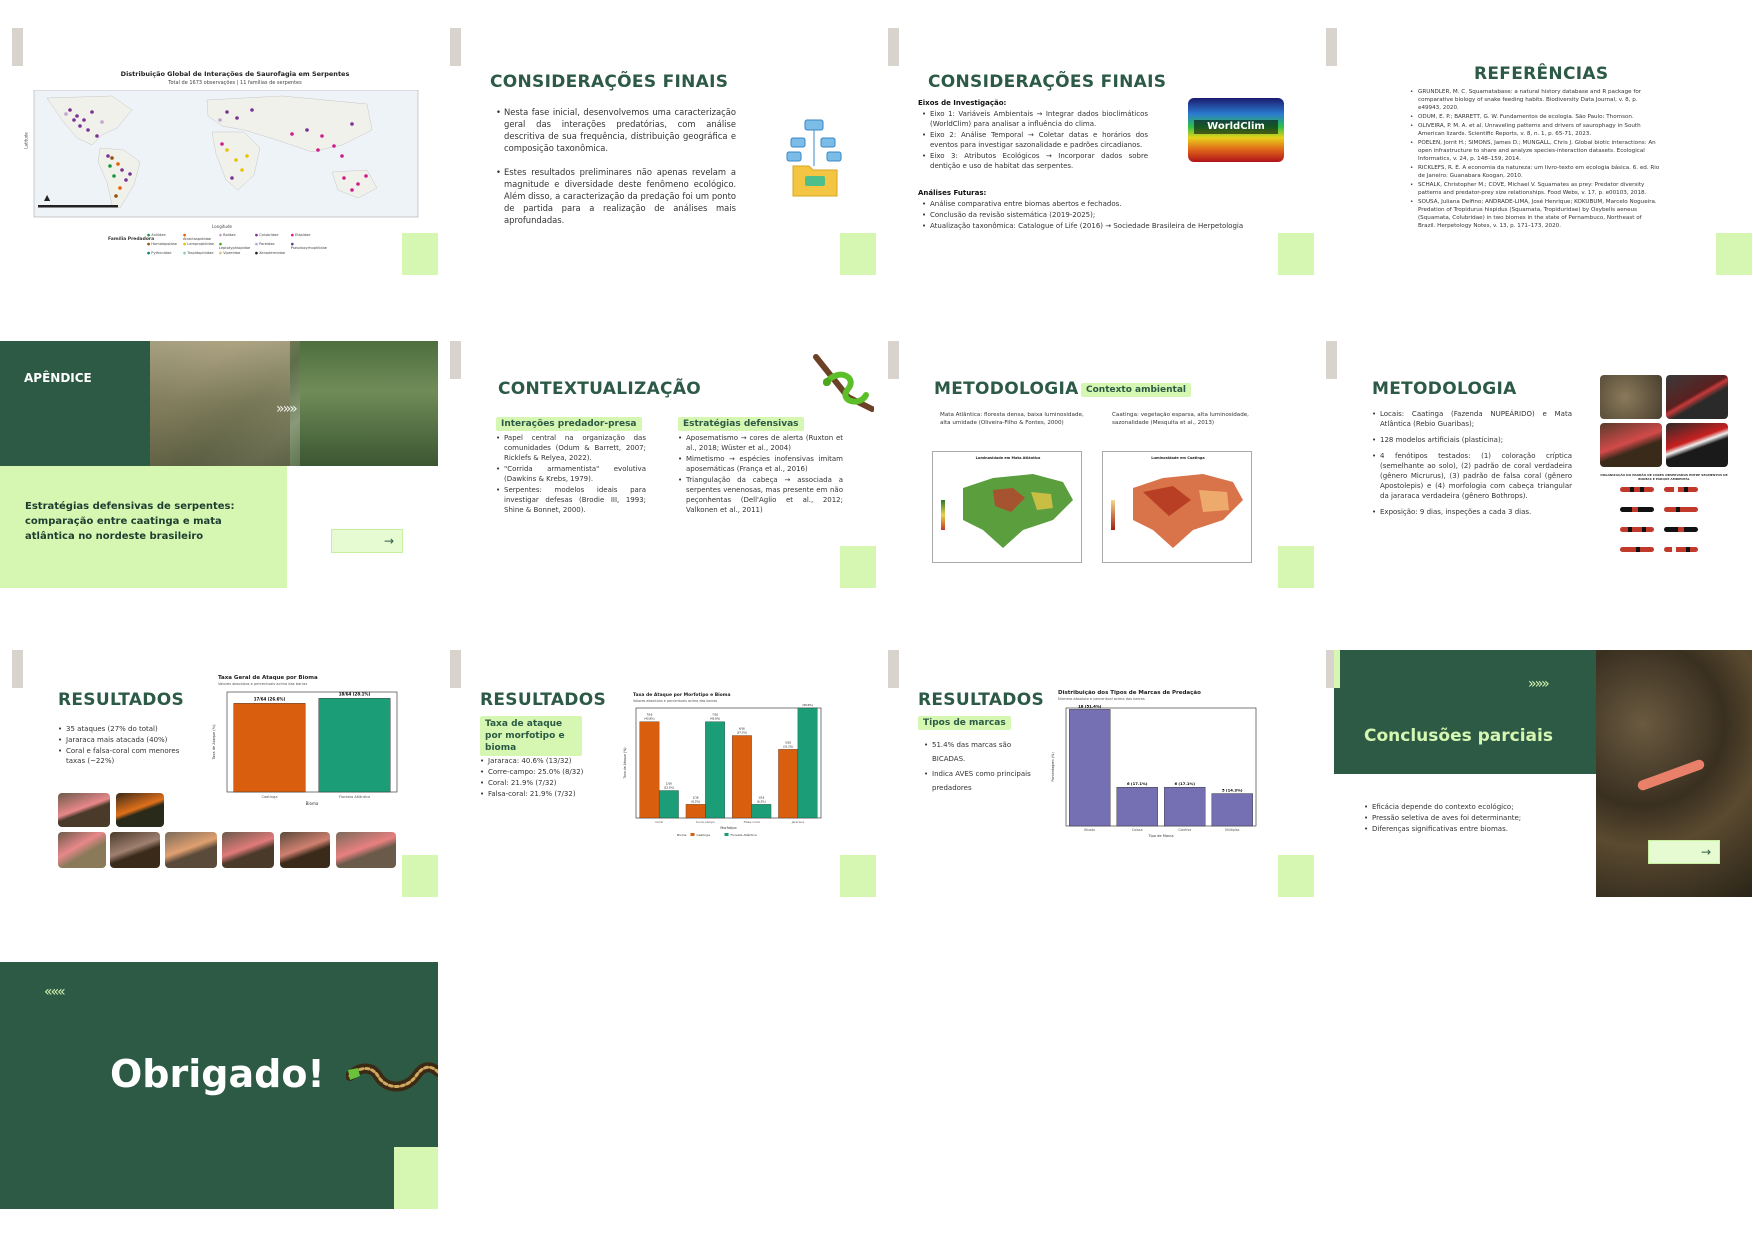  What do you see at coordinates (159, 253) in the screenshot?
I see `legend-item: ● Pythonidae` at bounding box center [159, 253].